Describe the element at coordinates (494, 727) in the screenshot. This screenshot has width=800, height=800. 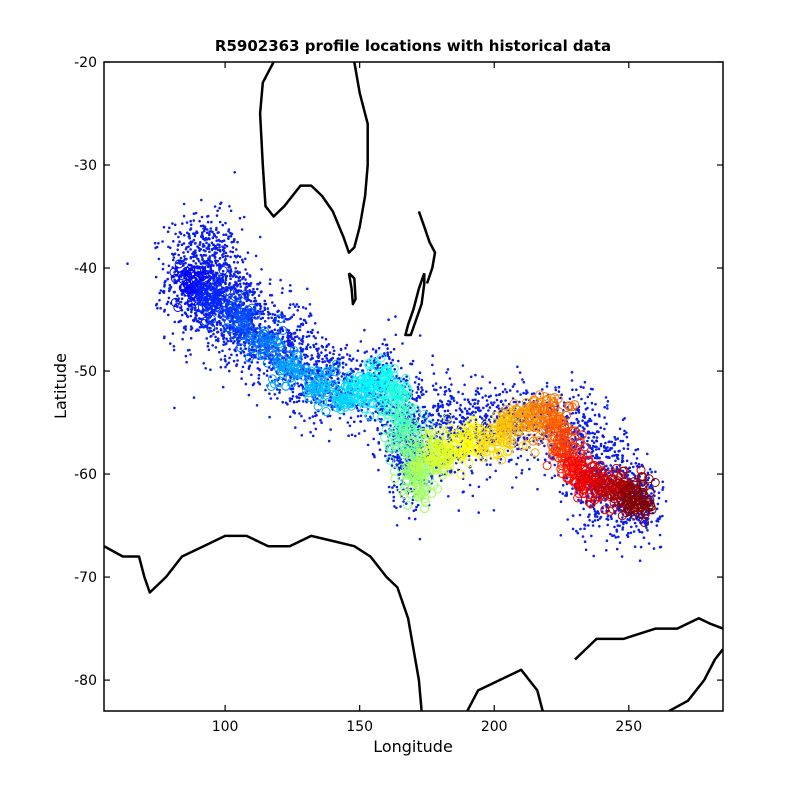
I see `x-tick-label: 200` at that location.